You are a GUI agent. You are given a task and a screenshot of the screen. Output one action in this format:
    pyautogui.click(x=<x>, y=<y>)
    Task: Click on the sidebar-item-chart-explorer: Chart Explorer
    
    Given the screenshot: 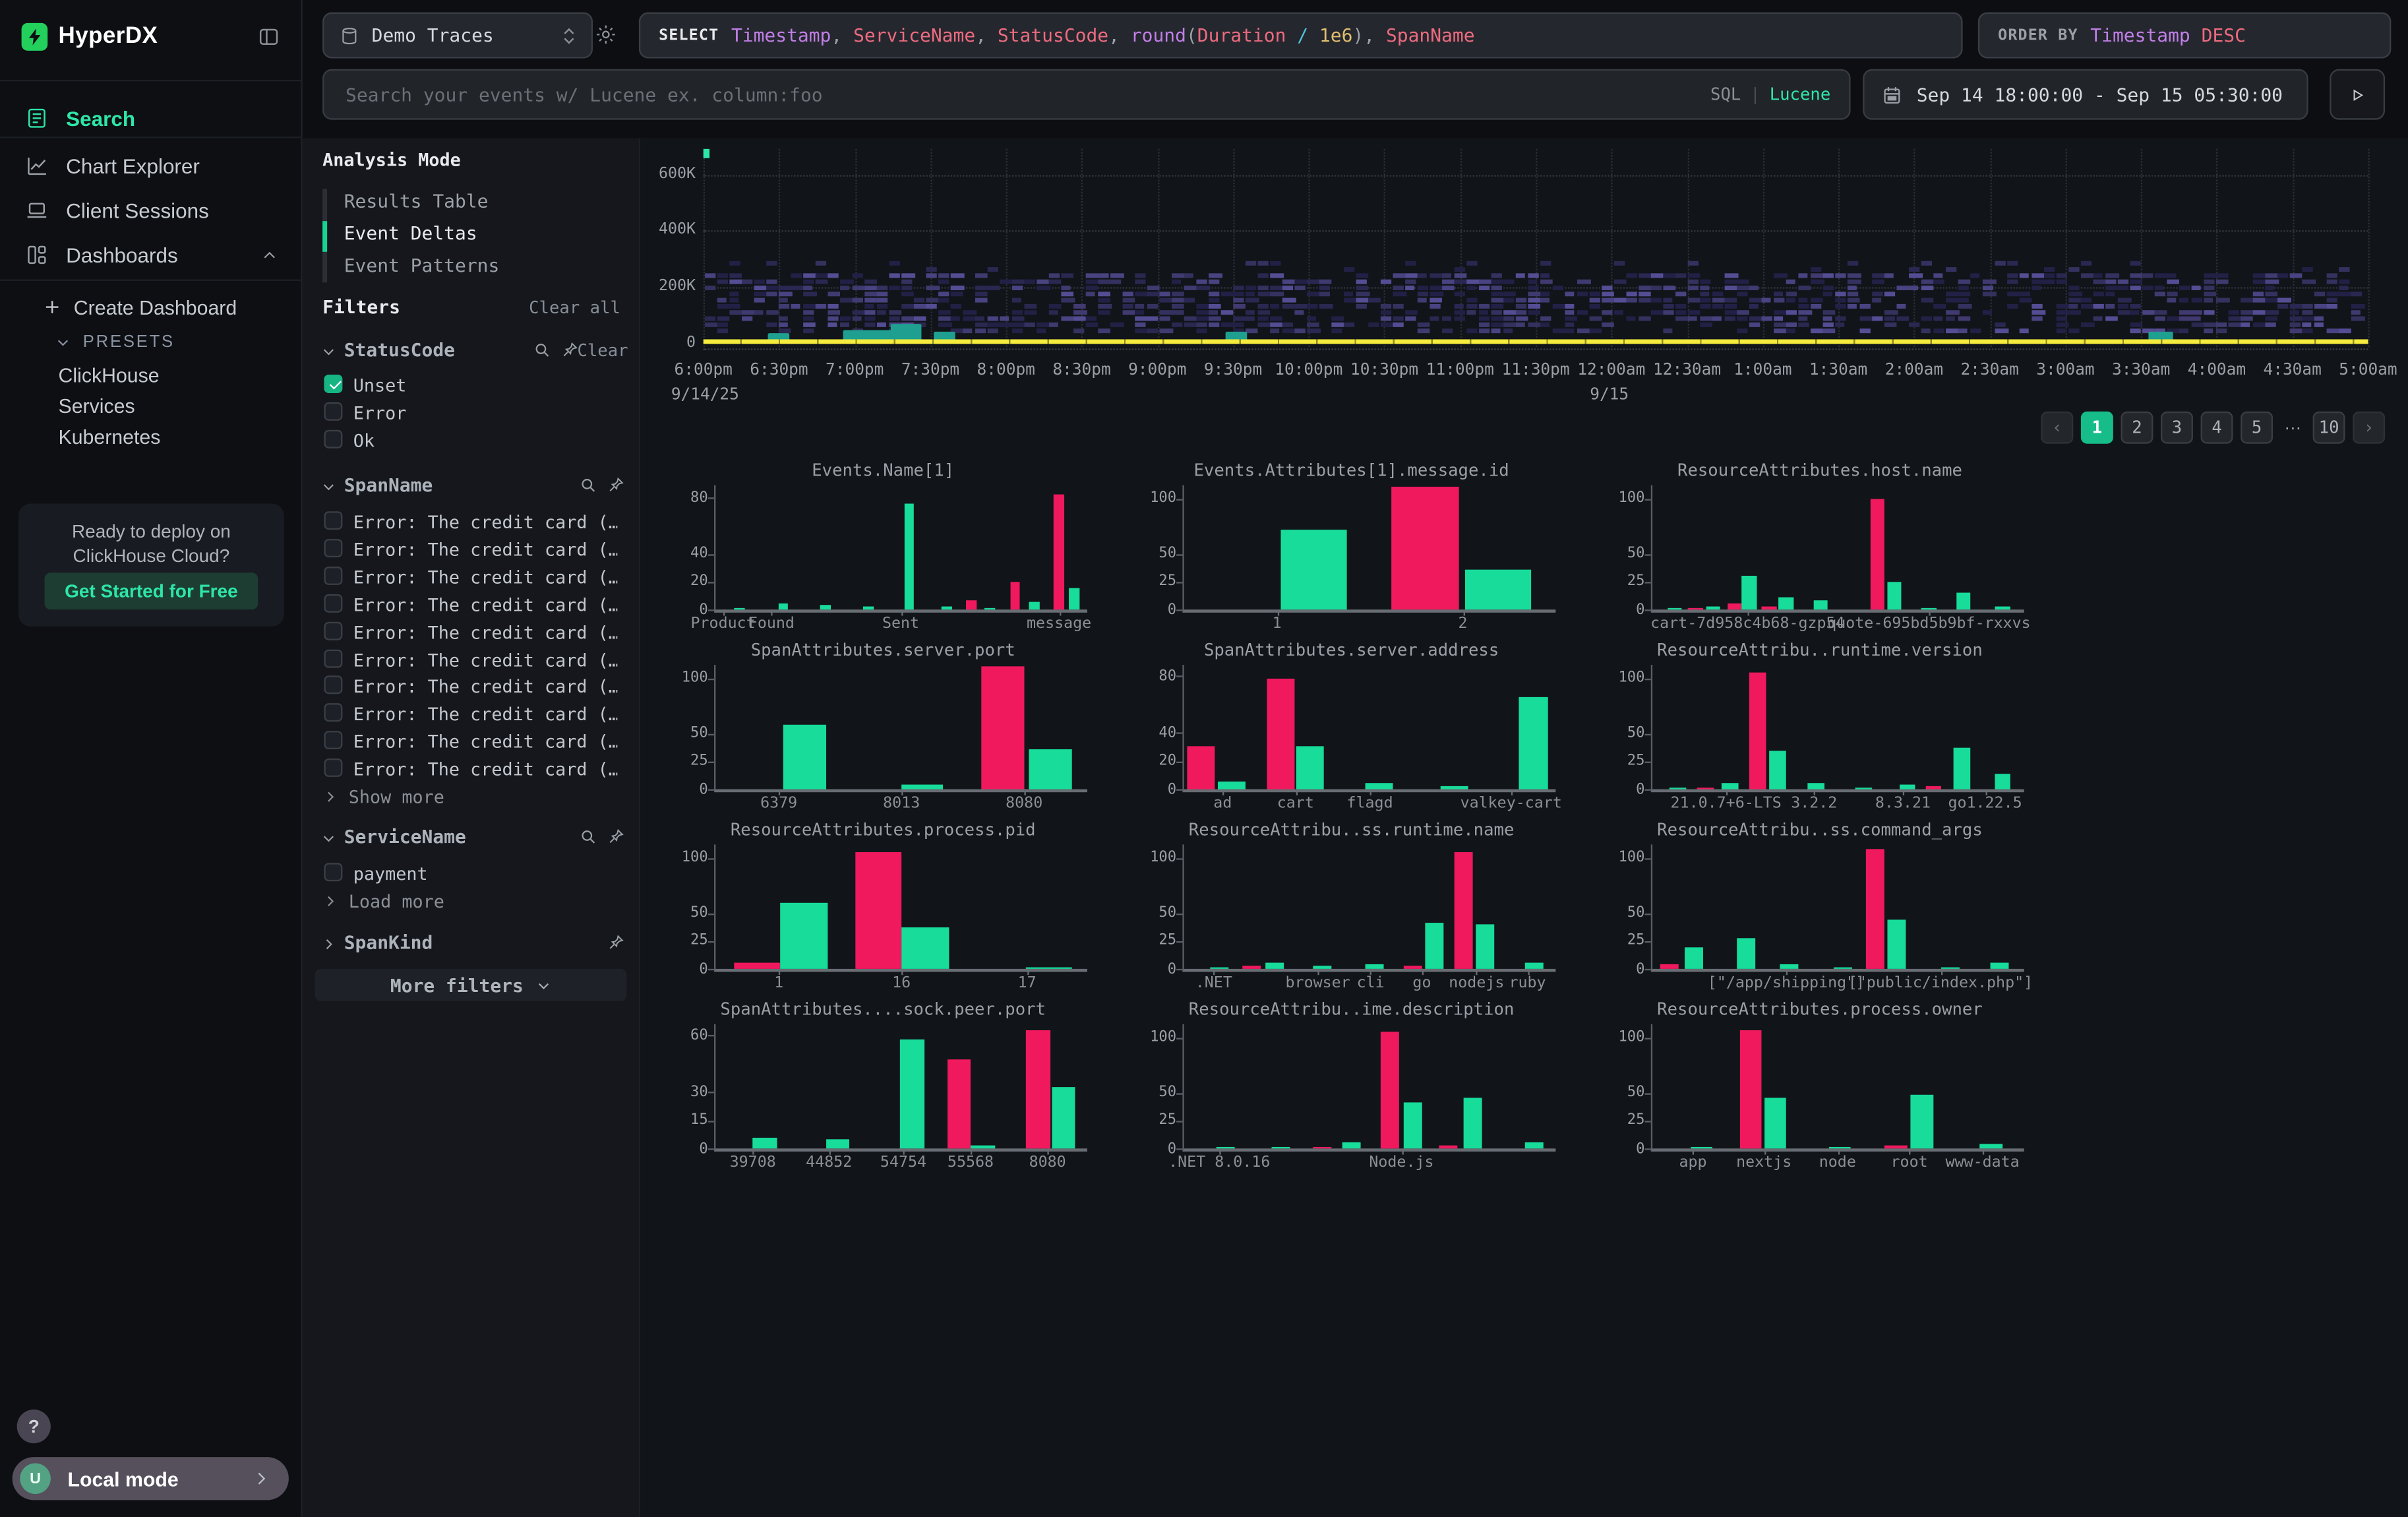 What is the action you would take?
    pyautogui.click(x=151, y=165)
    